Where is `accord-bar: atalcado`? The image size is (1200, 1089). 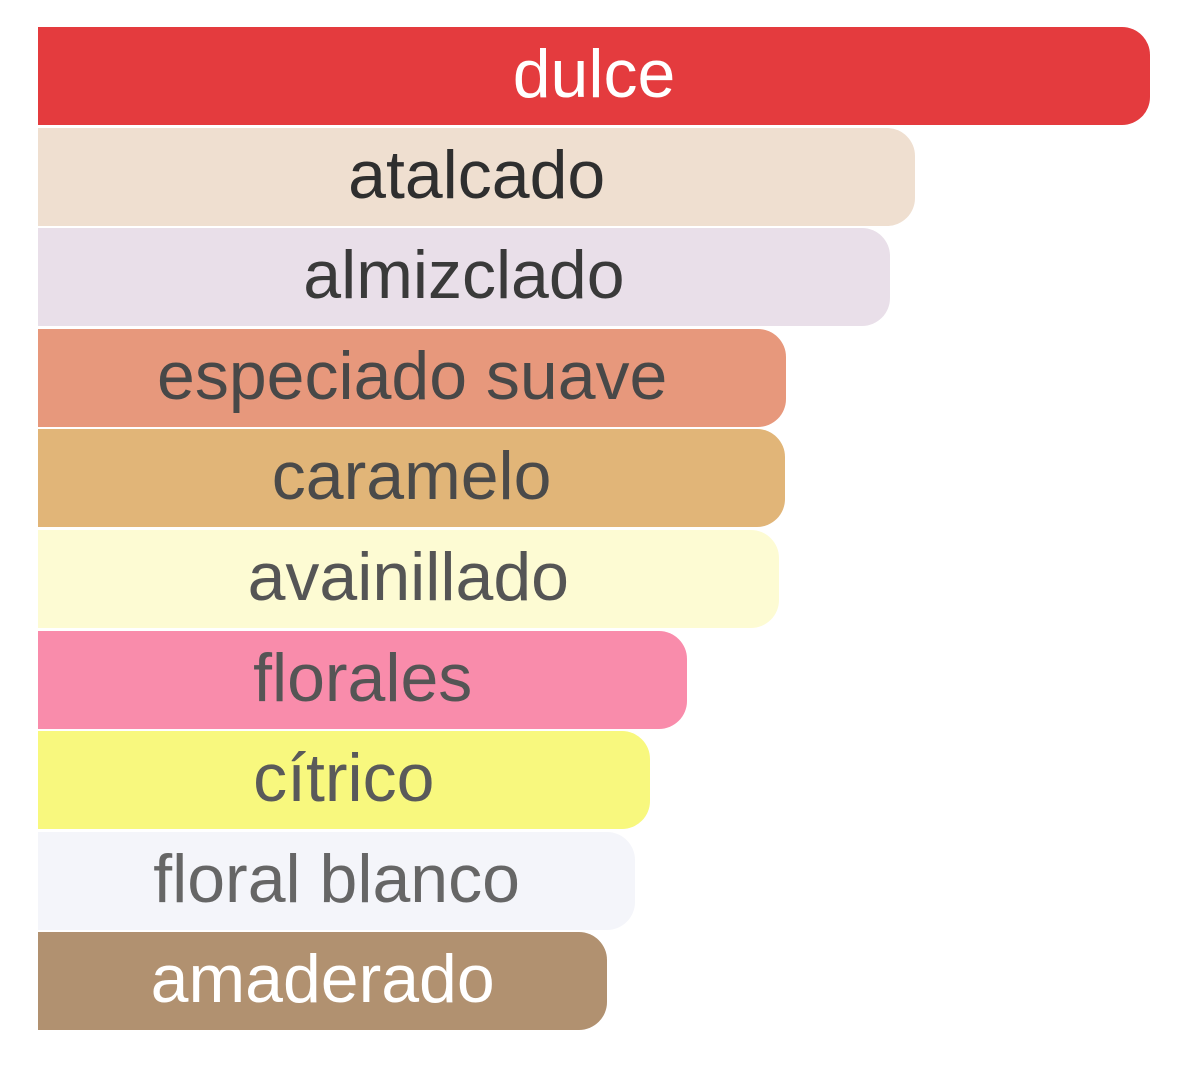 accord-bar: atalcado is located at coordinates (477, 176).